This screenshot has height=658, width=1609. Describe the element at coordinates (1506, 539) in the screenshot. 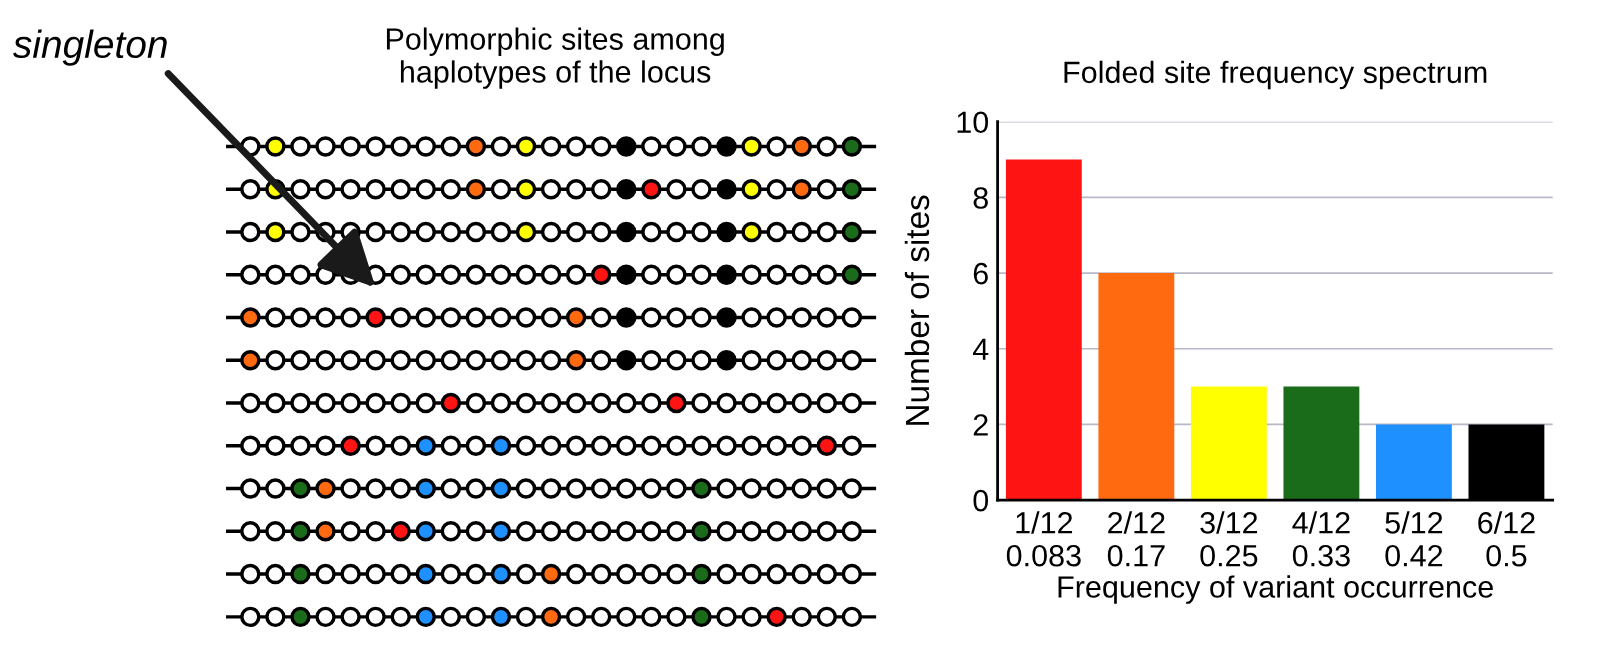

I see `x-tick-label: 6/12 0.5` at that location.